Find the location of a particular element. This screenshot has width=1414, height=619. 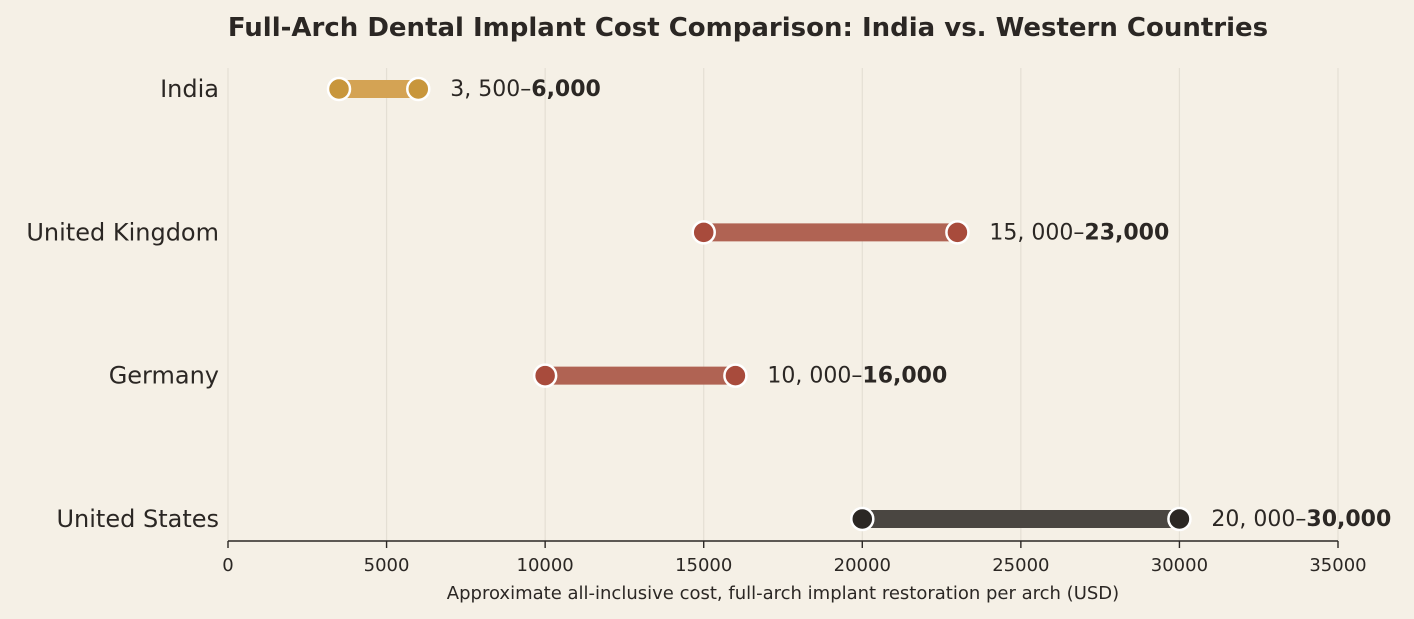

x-tick-label: 15000 is located at coordinates (703, 565).